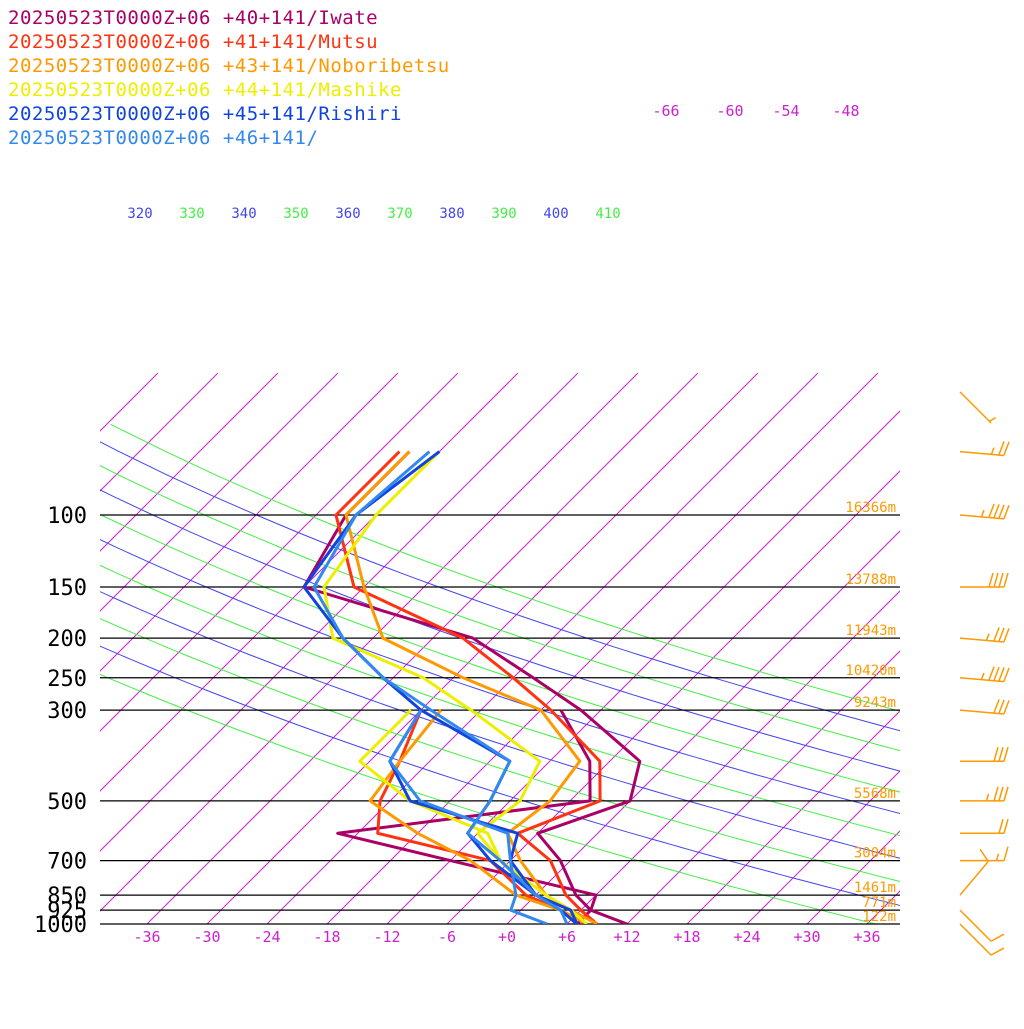 The image size is (1024, 1029). Describe the element at coordinates (67, 679) in the screenshot. I see `pressure-label: 250` at that location.